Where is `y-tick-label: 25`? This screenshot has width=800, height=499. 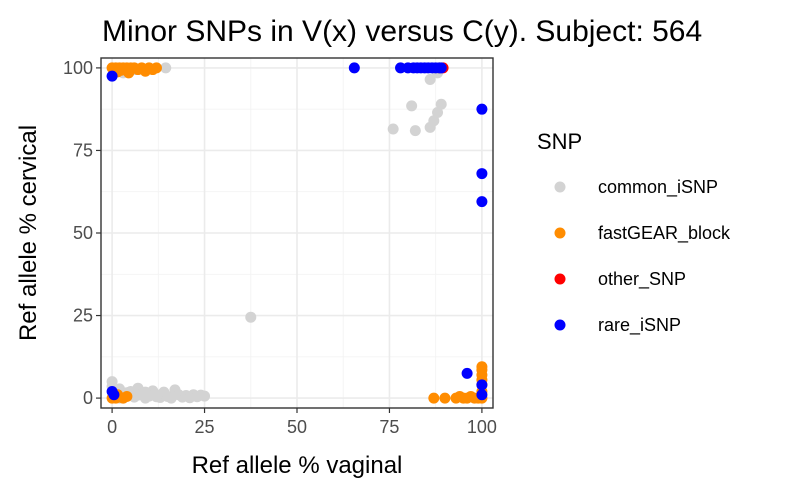
y-tick-label: 25 is located at coordinates (83, 316).